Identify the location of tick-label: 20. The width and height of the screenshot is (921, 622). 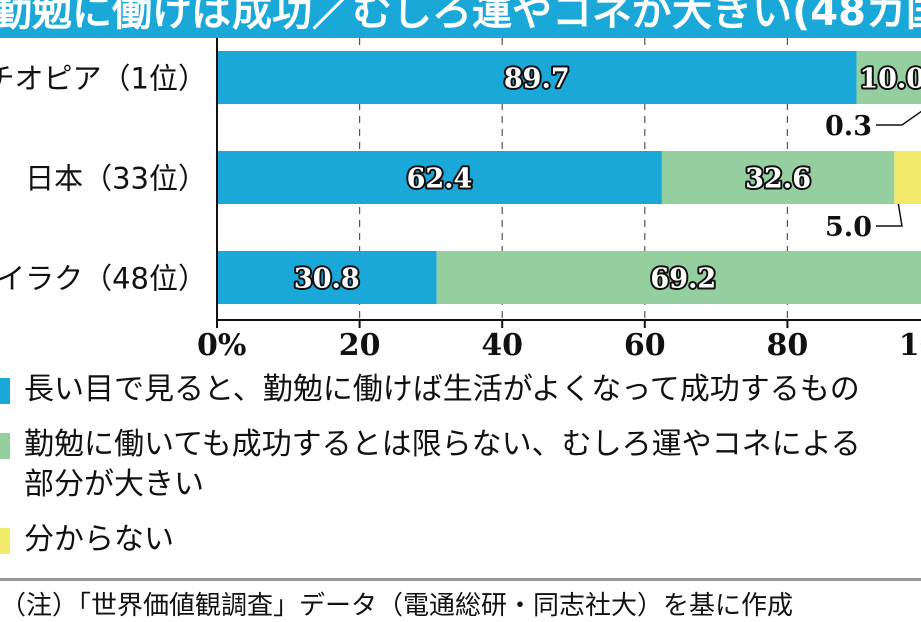
(360, 345).